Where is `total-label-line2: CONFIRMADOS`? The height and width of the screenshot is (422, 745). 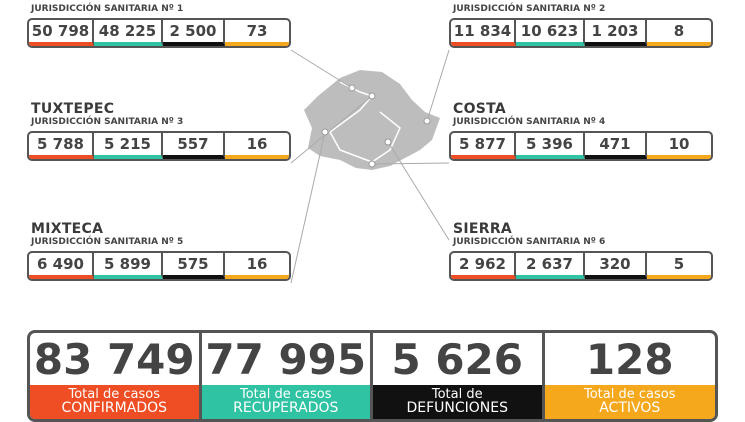 total-label-line2: CONFIRMADOS is located at coordinates (114, 408).